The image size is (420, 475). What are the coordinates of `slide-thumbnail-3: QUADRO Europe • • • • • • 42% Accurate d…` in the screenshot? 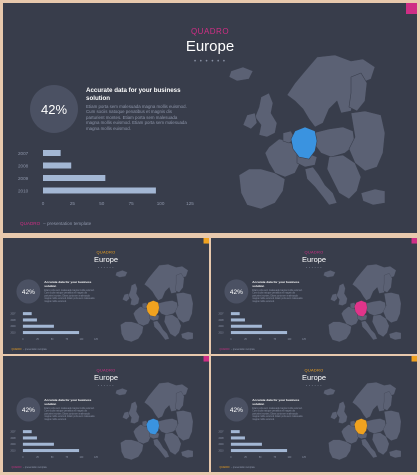 It's located at (106, 414).